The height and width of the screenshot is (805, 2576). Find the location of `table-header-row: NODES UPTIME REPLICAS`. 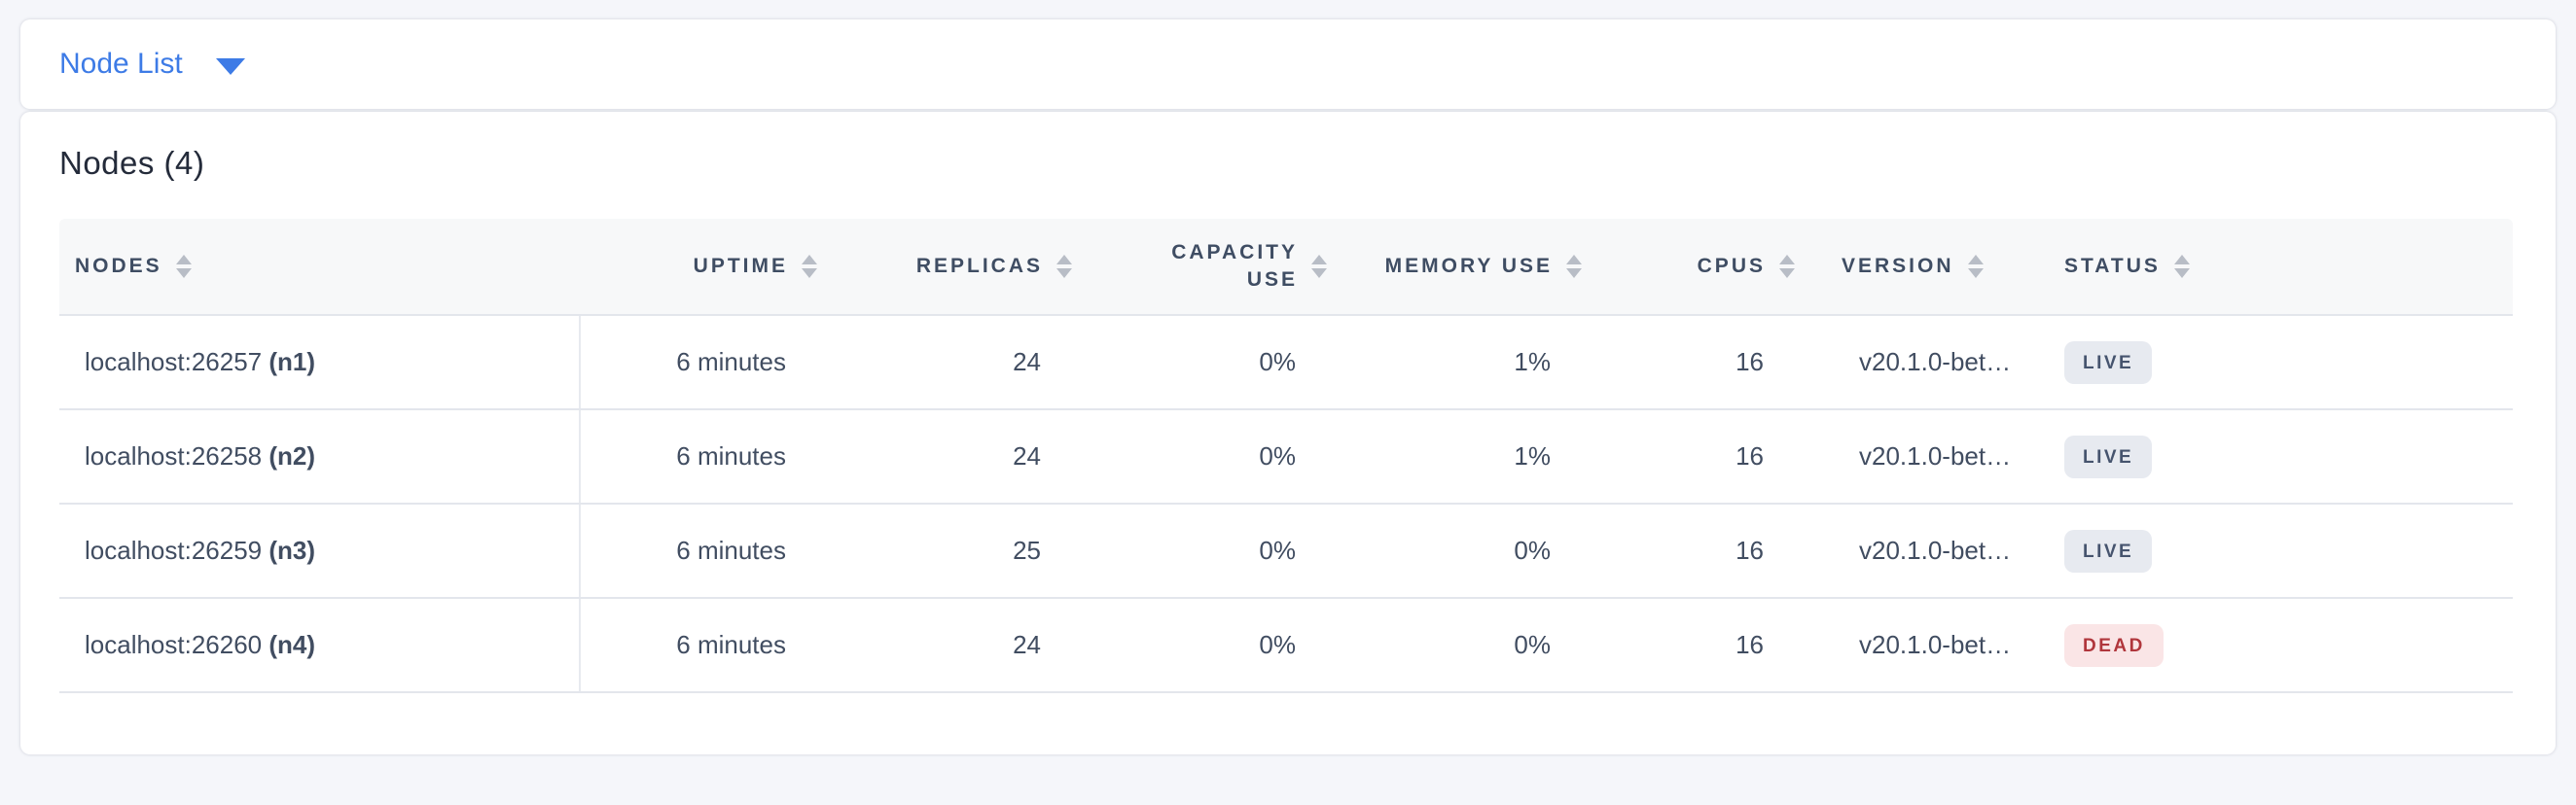

table-header-row: NODES UPTIME REPLICAS is located at coordinates (1286, 267).